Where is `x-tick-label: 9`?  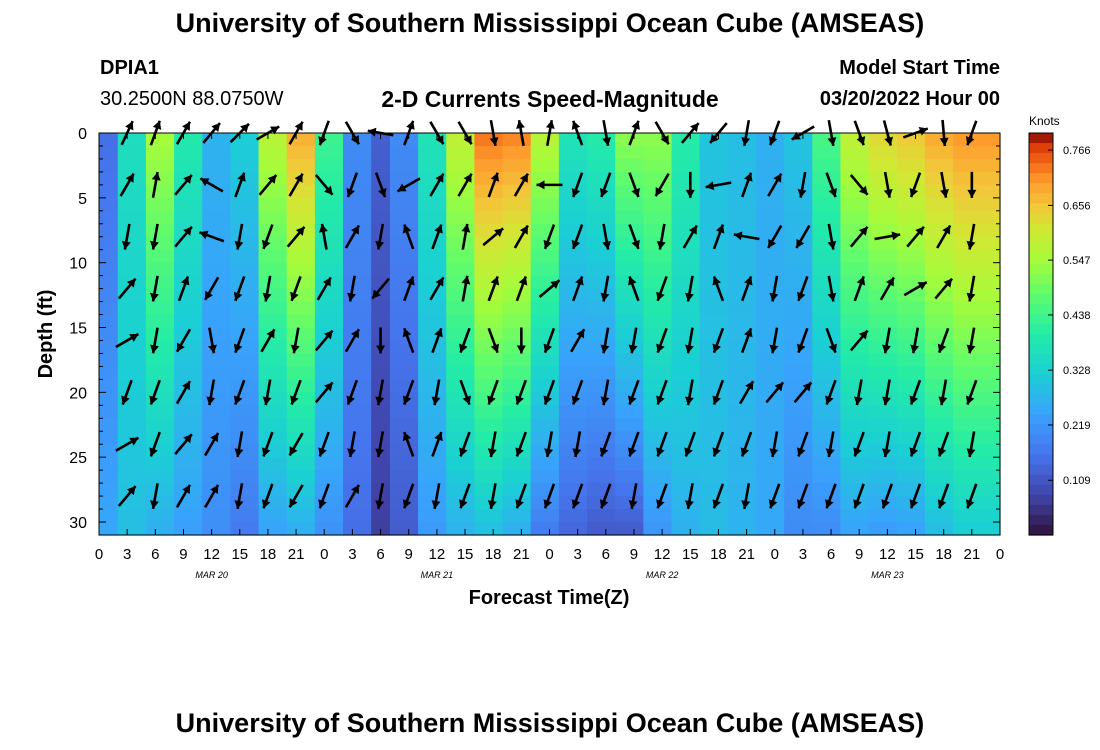 x-tick-label: 9 is located at coordinates (183, 554).